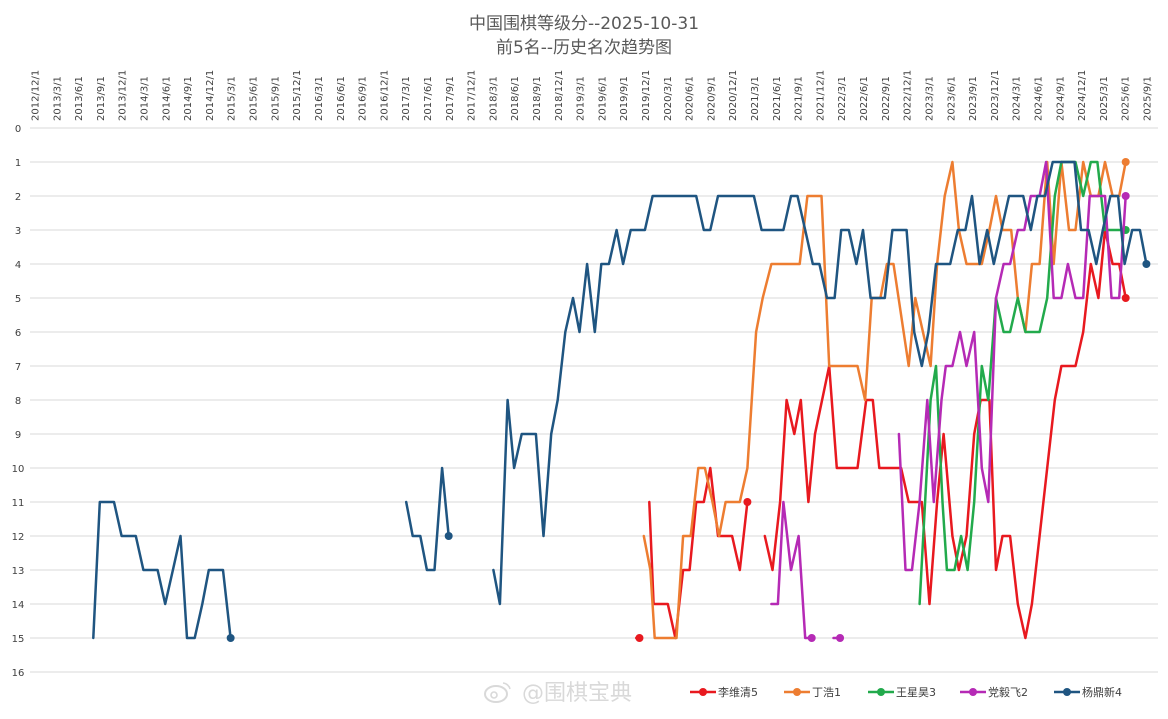  What do you see at coordinates (18, 333) in the screenshot?
I see `y-tick-label: 6` at bounding box center [18, 333].